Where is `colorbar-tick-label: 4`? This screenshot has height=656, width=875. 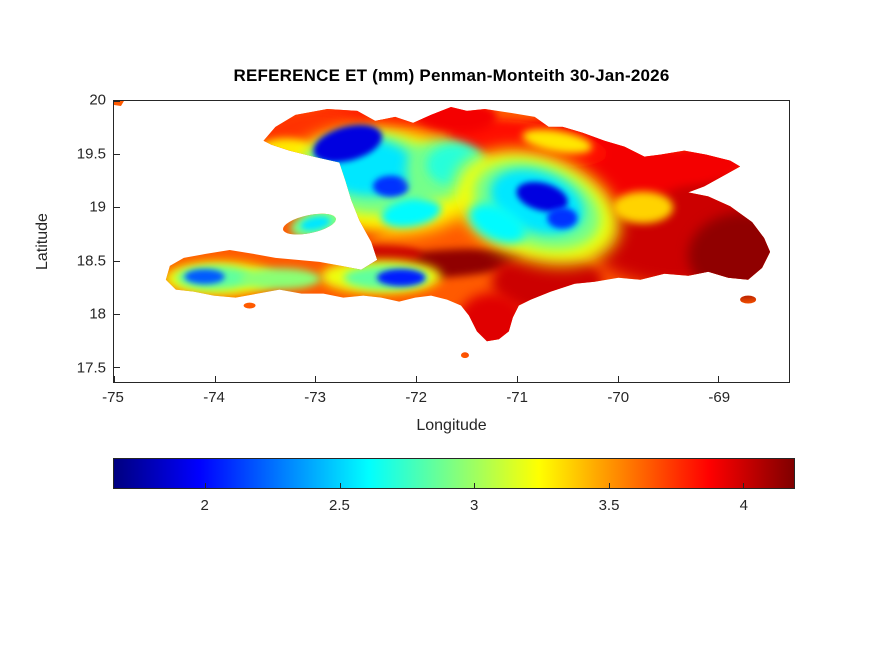
colorbar-tick-label: 4 is located at coordinates (743, 505).